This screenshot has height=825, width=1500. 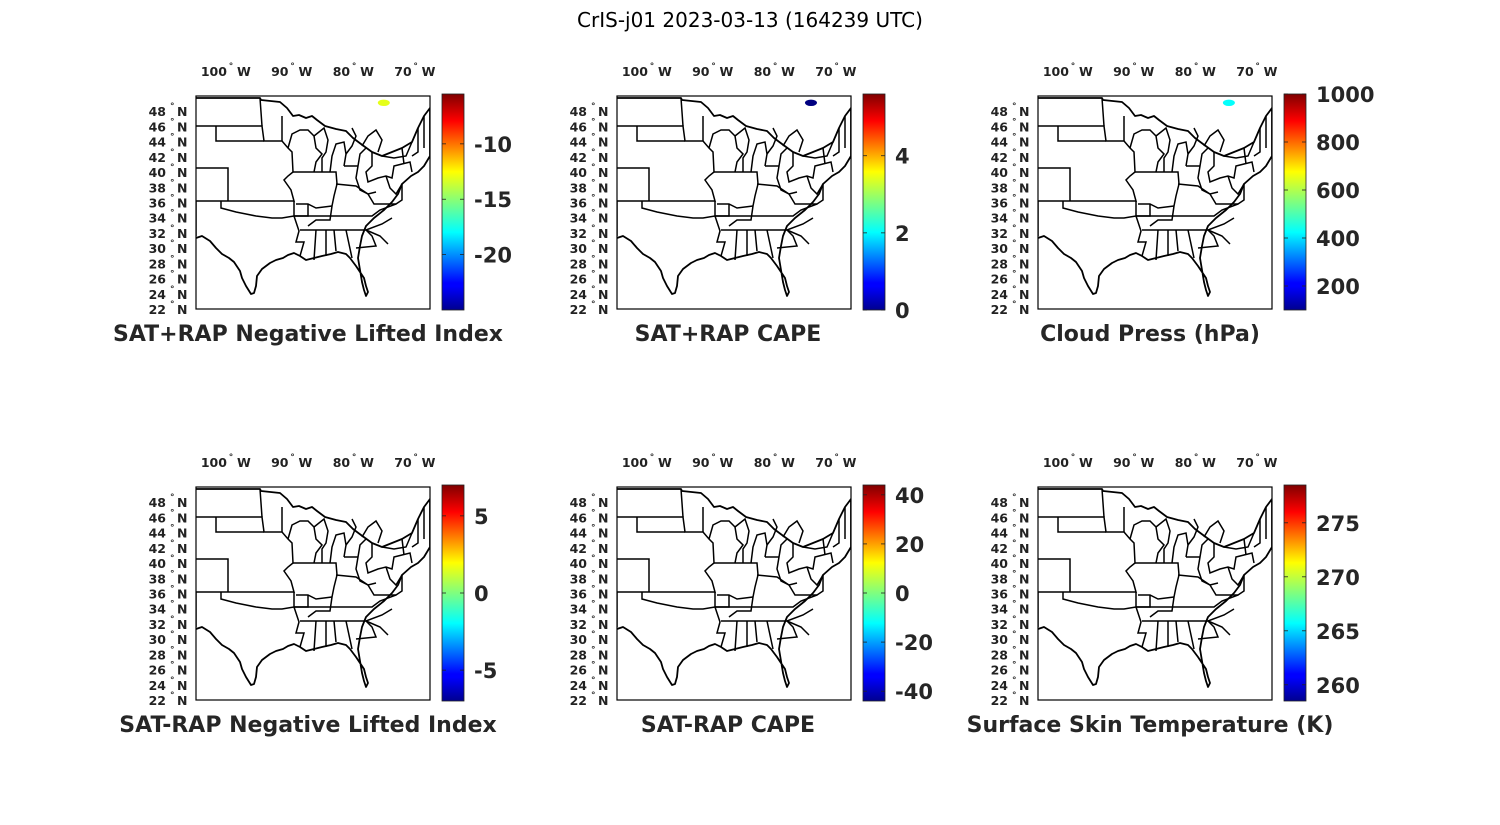 I want to click on lat-tick-label: 36, so click(x=1000, y=203).